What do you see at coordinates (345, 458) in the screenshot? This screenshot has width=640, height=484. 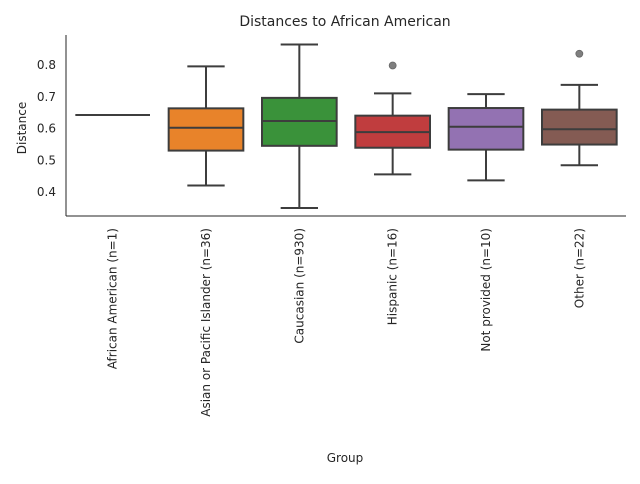 I see `x-axis-label: Group` at bounding box center [345, 458].